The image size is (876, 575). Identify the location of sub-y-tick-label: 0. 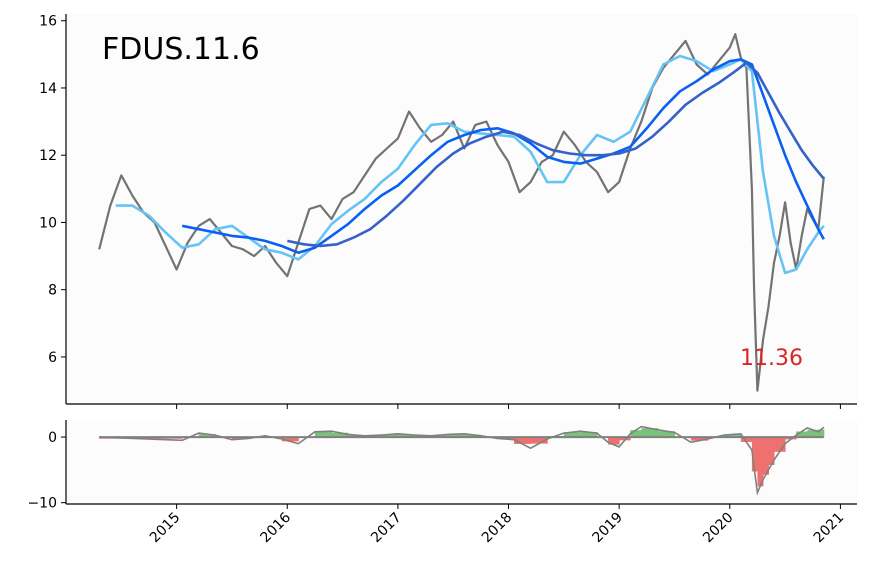
(52, 438).